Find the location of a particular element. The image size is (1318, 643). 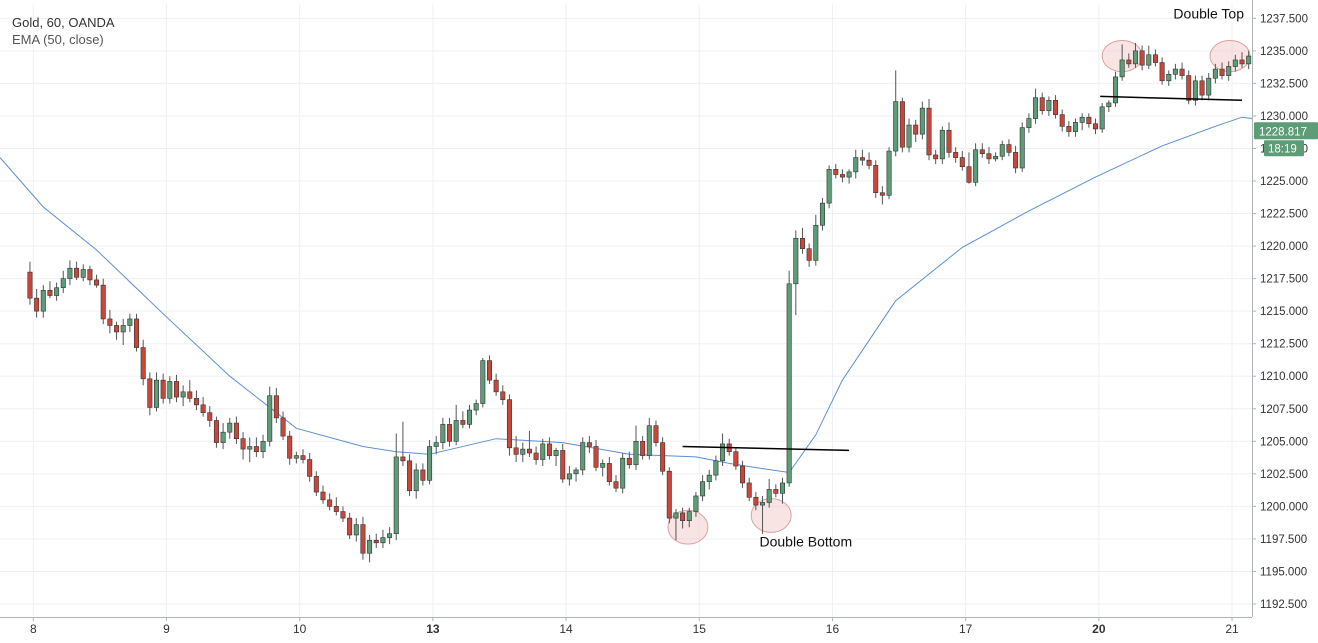

countdown-box is located at coordinates (1284, 148).